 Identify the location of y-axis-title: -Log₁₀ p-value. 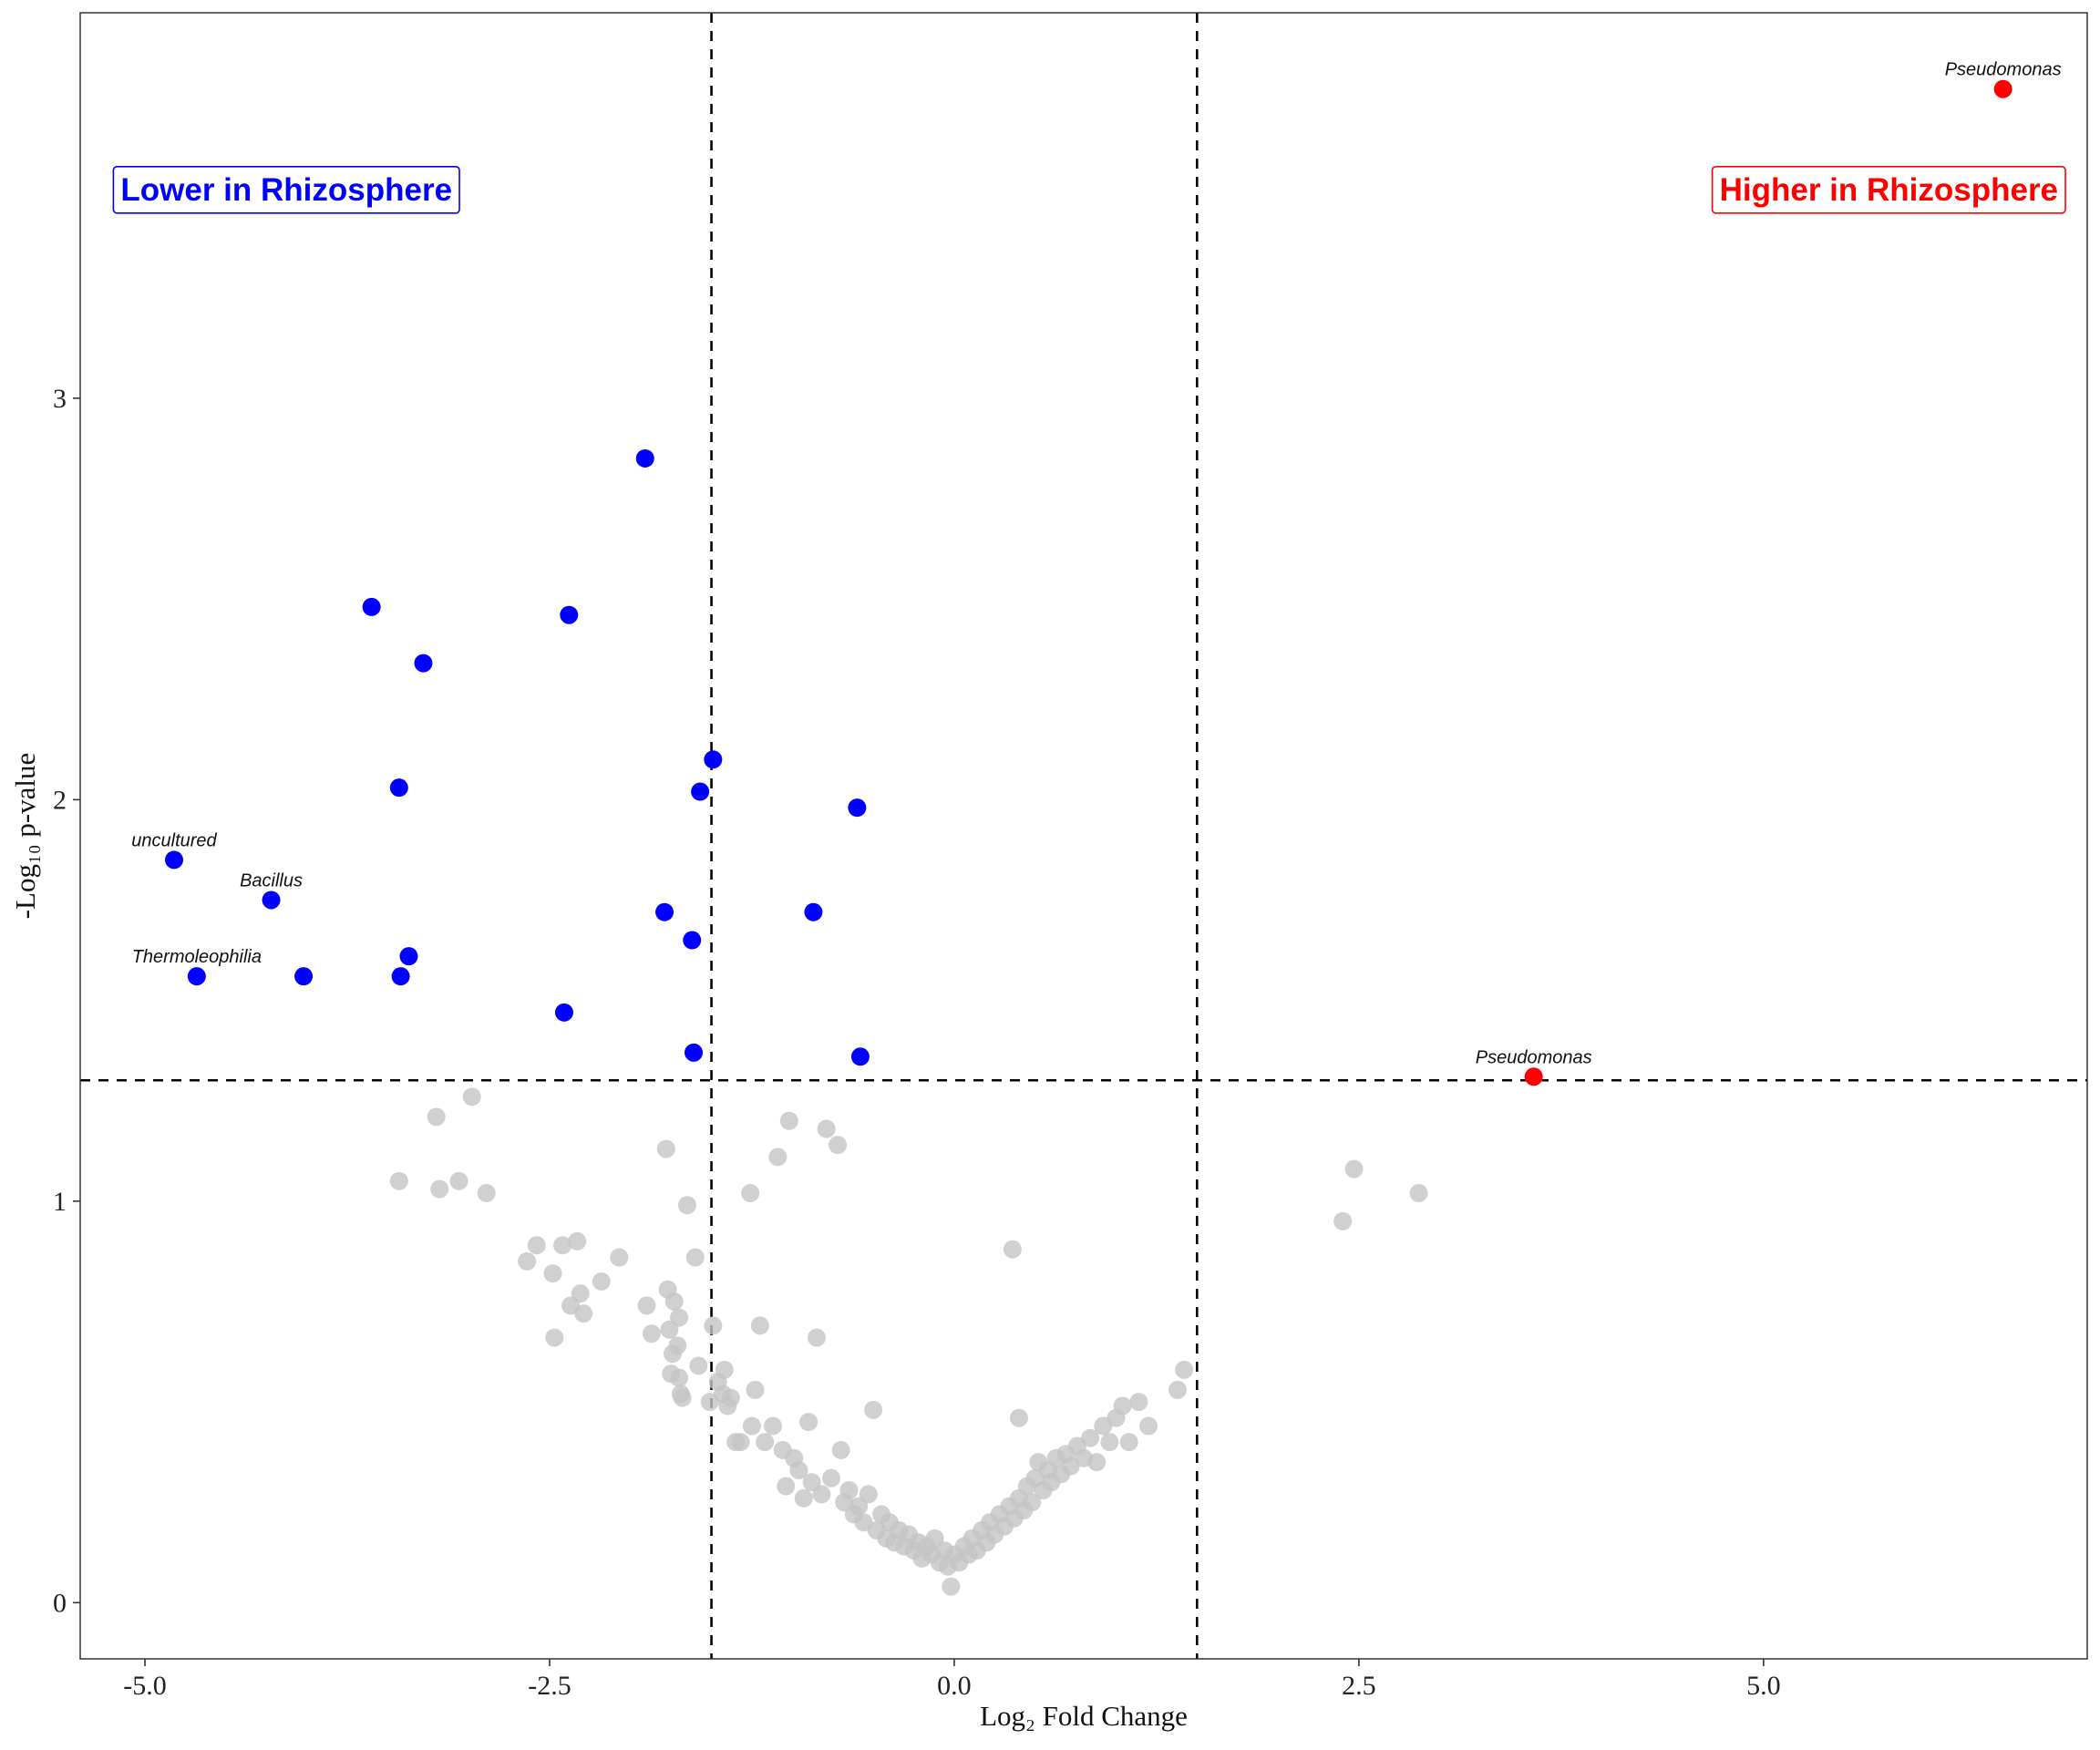
(25, 836).